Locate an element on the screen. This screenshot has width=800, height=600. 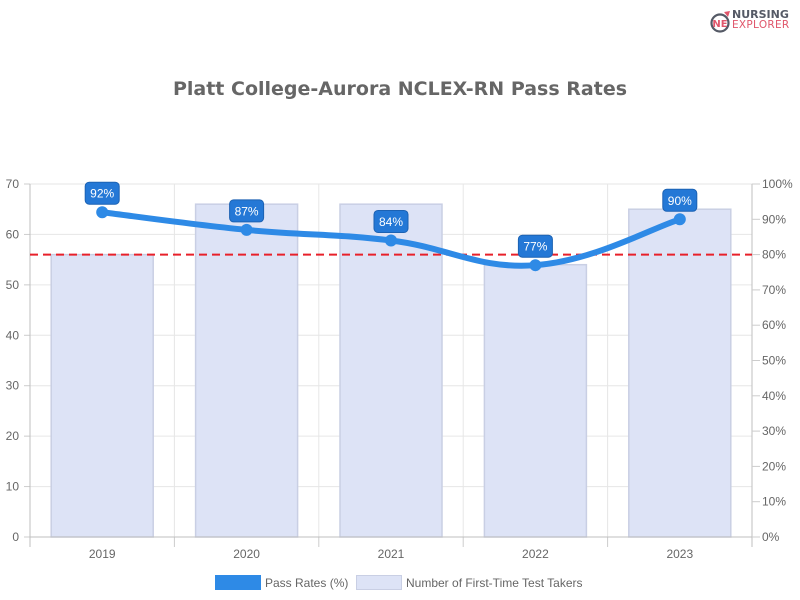
data-label: 90% is located at coordinates (680, 200).